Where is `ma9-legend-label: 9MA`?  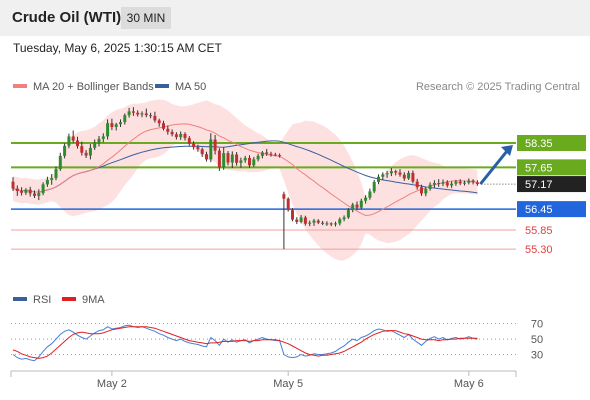 ma9-legend-label: 9MA is located at coordinates (93, 300).